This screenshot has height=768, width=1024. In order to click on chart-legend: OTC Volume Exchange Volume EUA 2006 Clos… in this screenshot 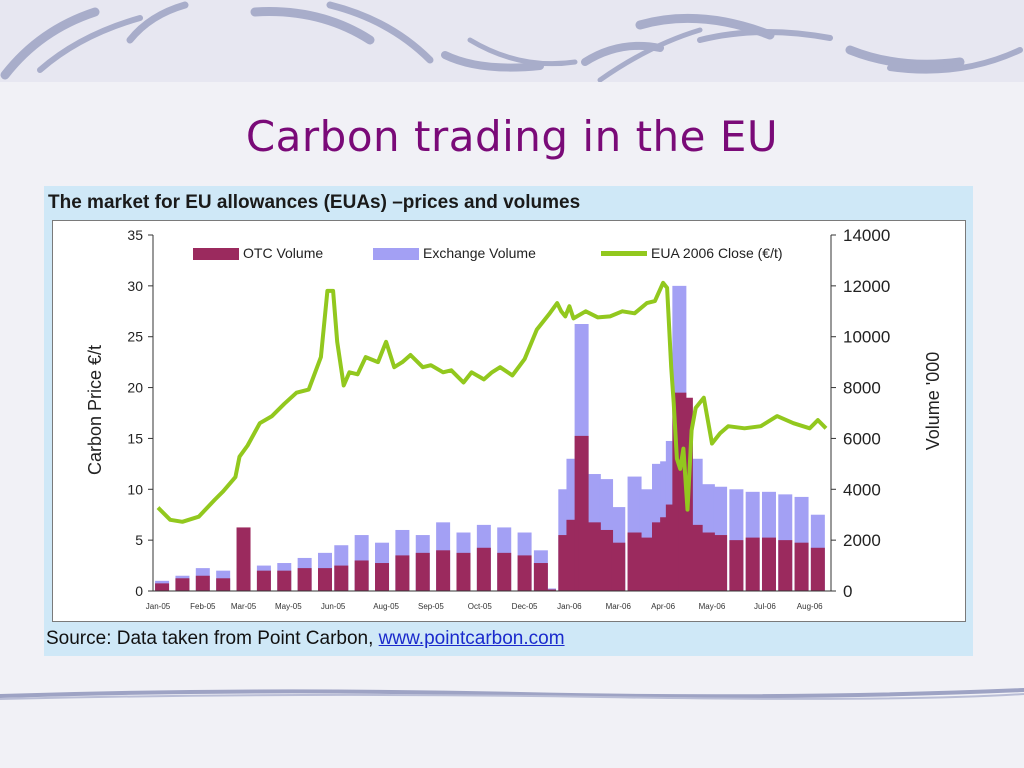, I will do `click(488, 253)`.